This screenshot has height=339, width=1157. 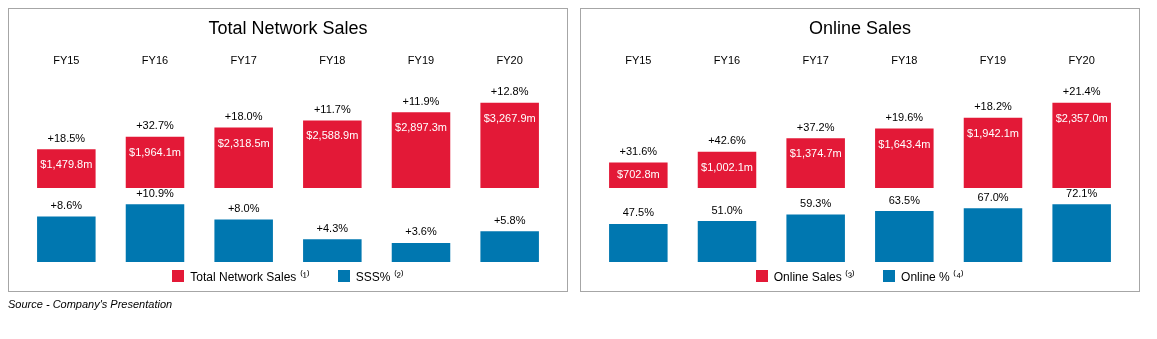 I want to click on legend-label: Total Network Sales ⁽¹⁾, so click(x=250, y=276).